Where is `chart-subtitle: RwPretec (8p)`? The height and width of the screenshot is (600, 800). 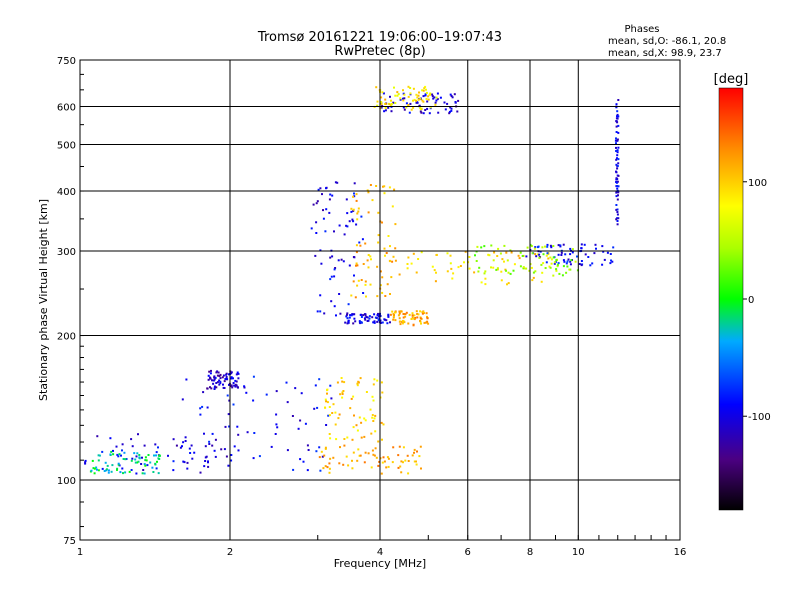 chart-subtitle: RwPretec (8p) is located at coordinates (379, 51).